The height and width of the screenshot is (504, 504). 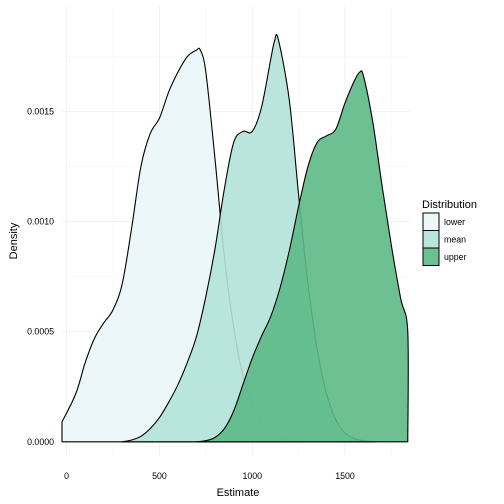 What do you see at coordinates (40, 112) in the screenshot?
I see `y-tick-label: 0.0015` at bounding box center [40, 112].